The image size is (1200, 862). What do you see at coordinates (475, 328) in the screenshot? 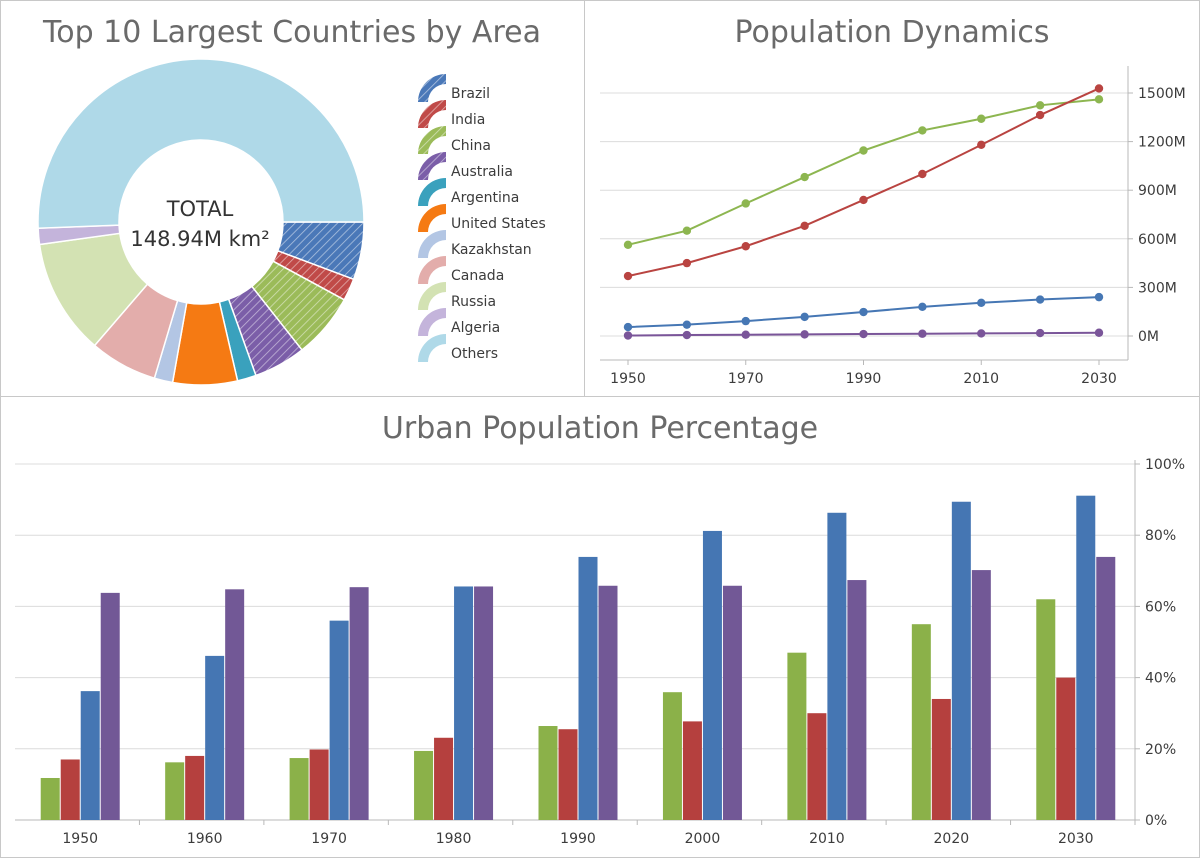
I see `legend-label-algeria: Algeria` at bounding box center [475, 328].